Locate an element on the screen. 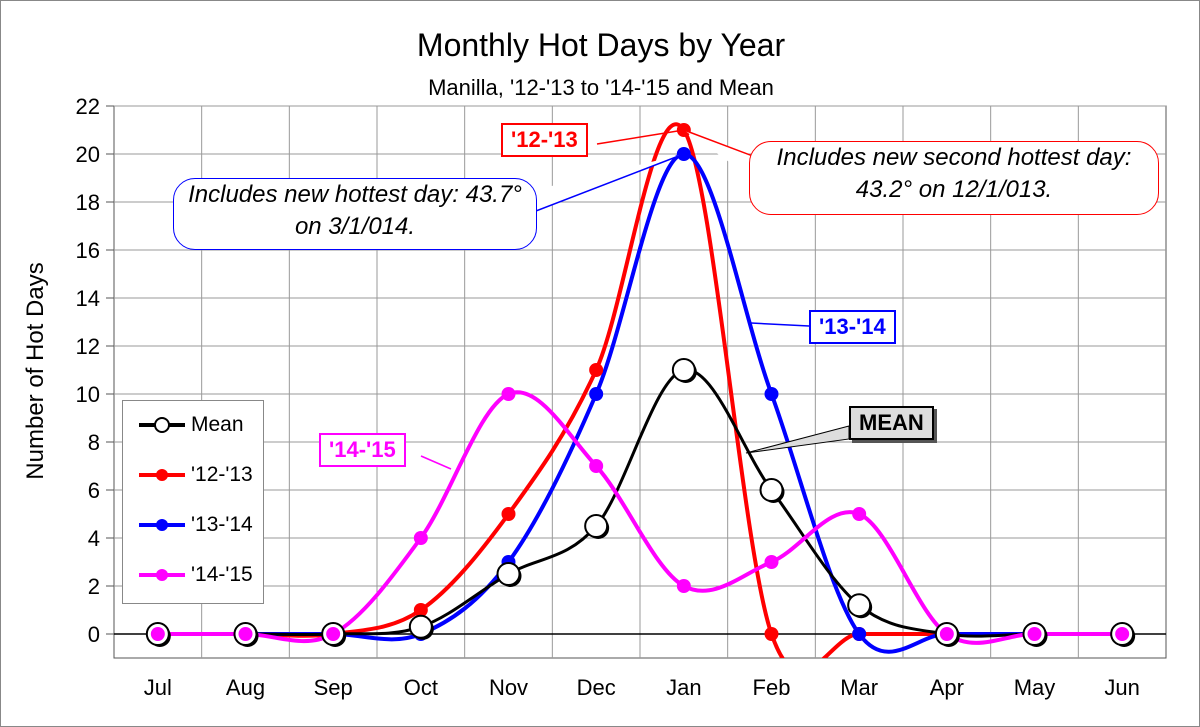 This screenshot has width=1200, height=727. y-tick-label: 0 is located at coordinates (94, 634).